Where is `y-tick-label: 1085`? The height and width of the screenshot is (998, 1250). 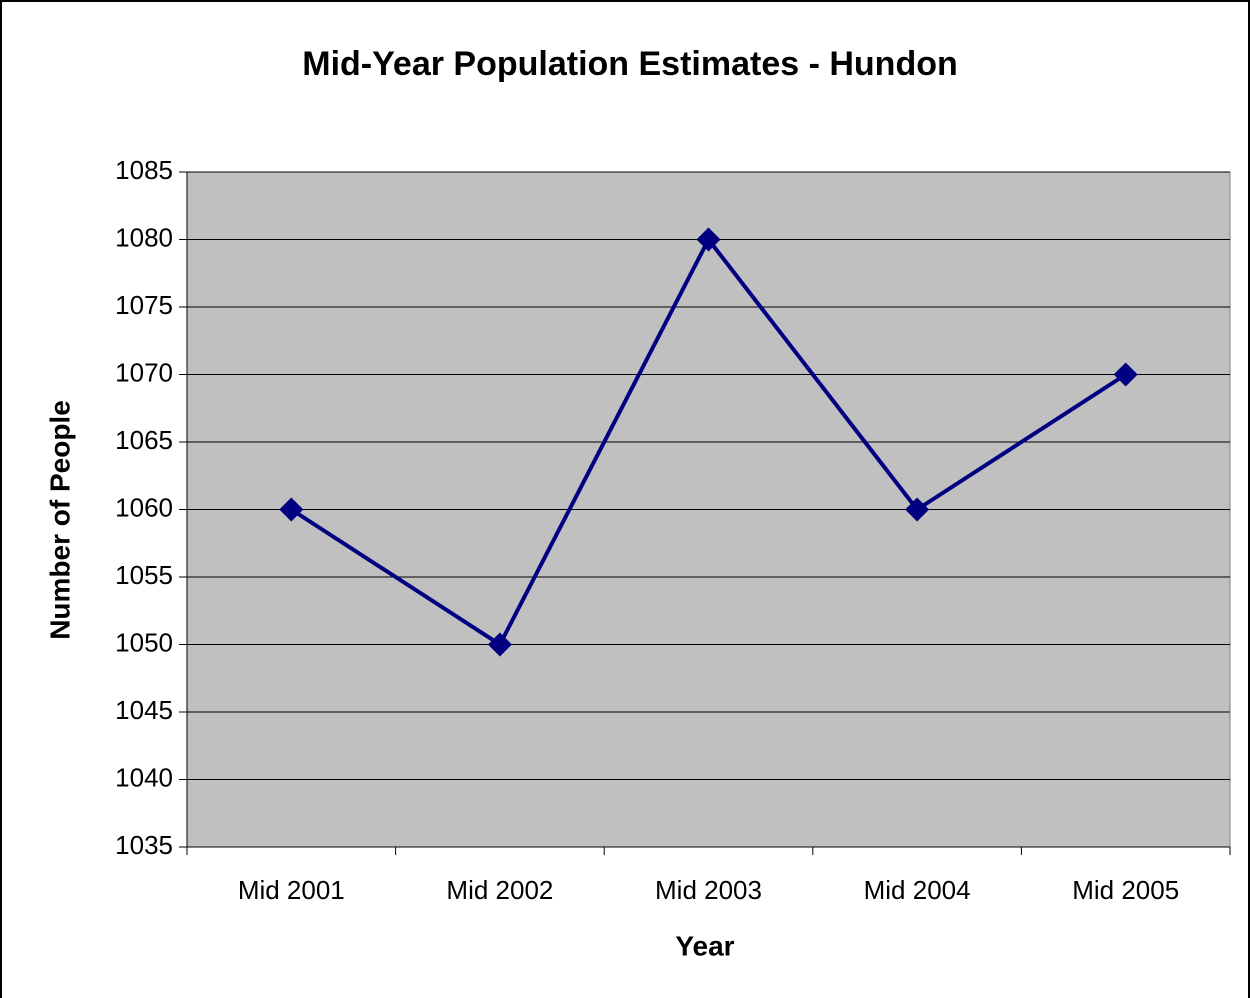
y-tick-label: 1085 is located at coordinates (144, 170).